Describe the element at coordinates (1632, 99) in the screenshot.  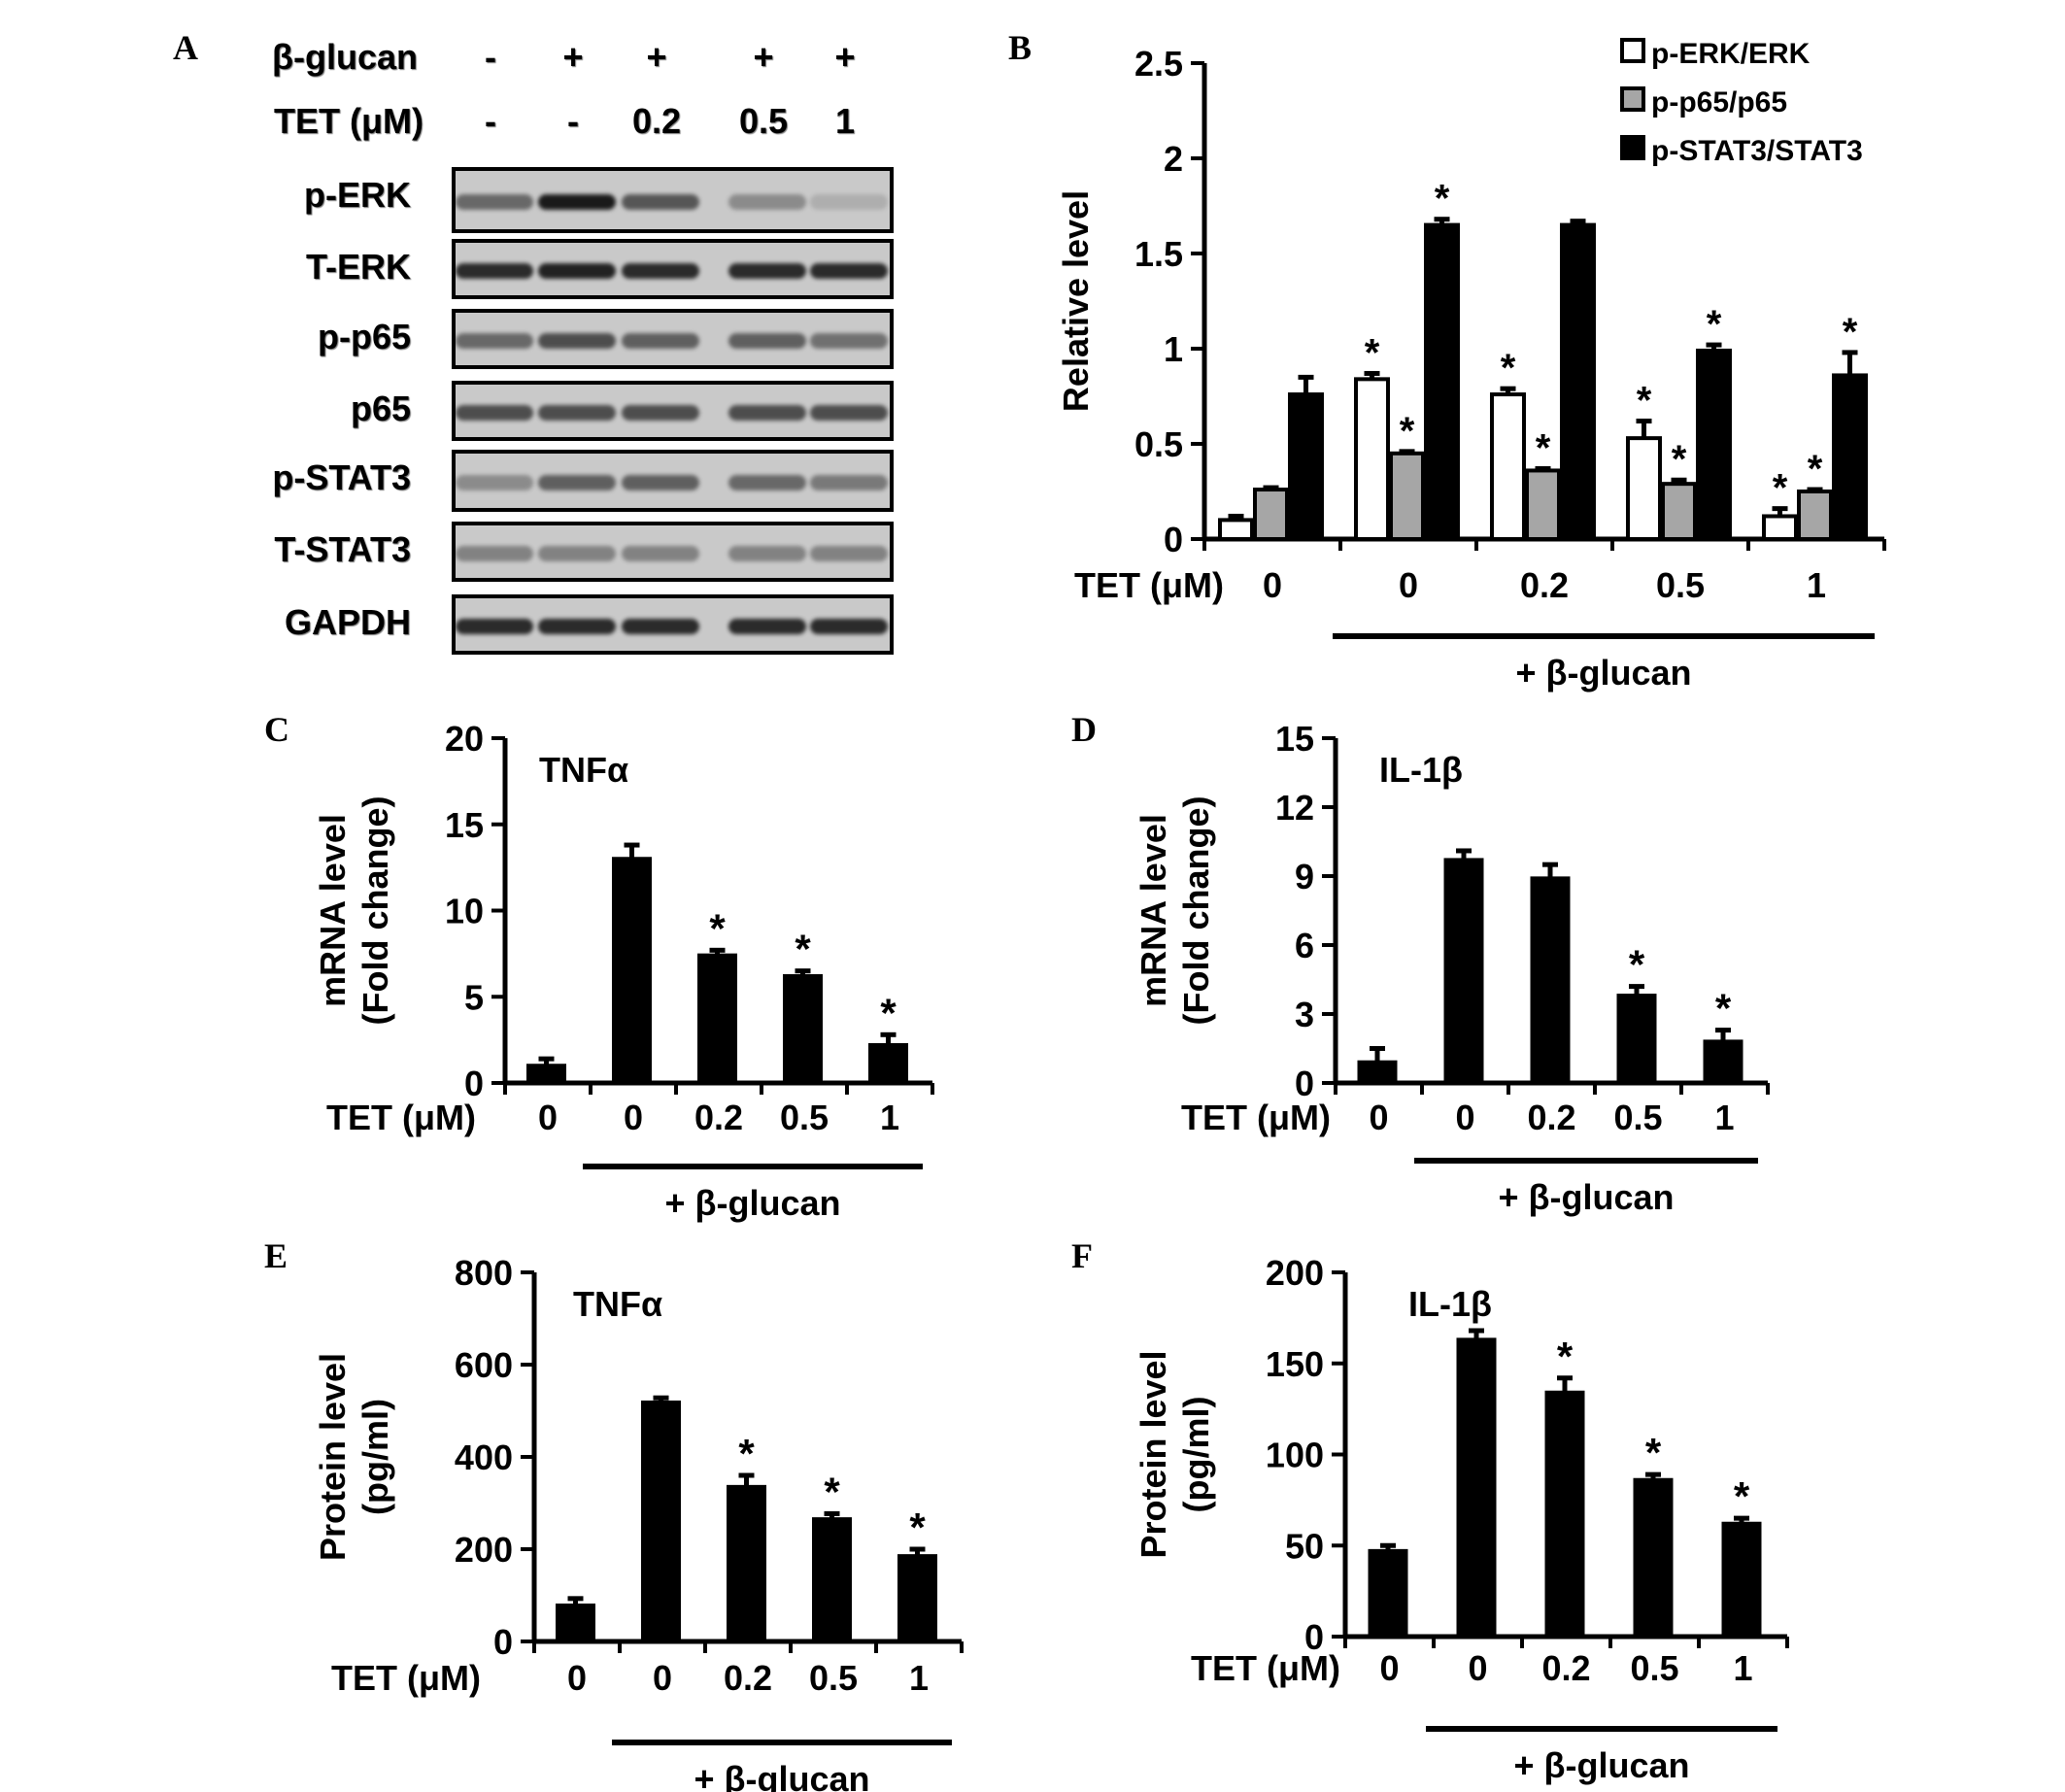
I see `legend-swatch` at that location.